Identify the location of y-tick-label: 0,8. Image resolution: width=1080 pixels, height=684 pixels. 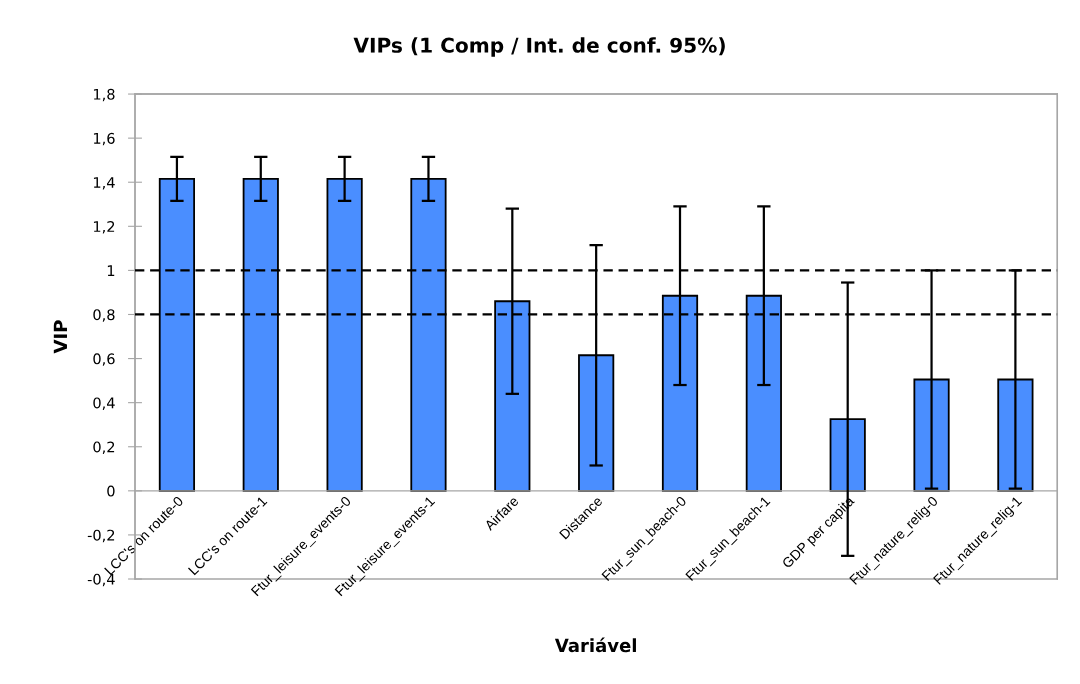
(104, 315).